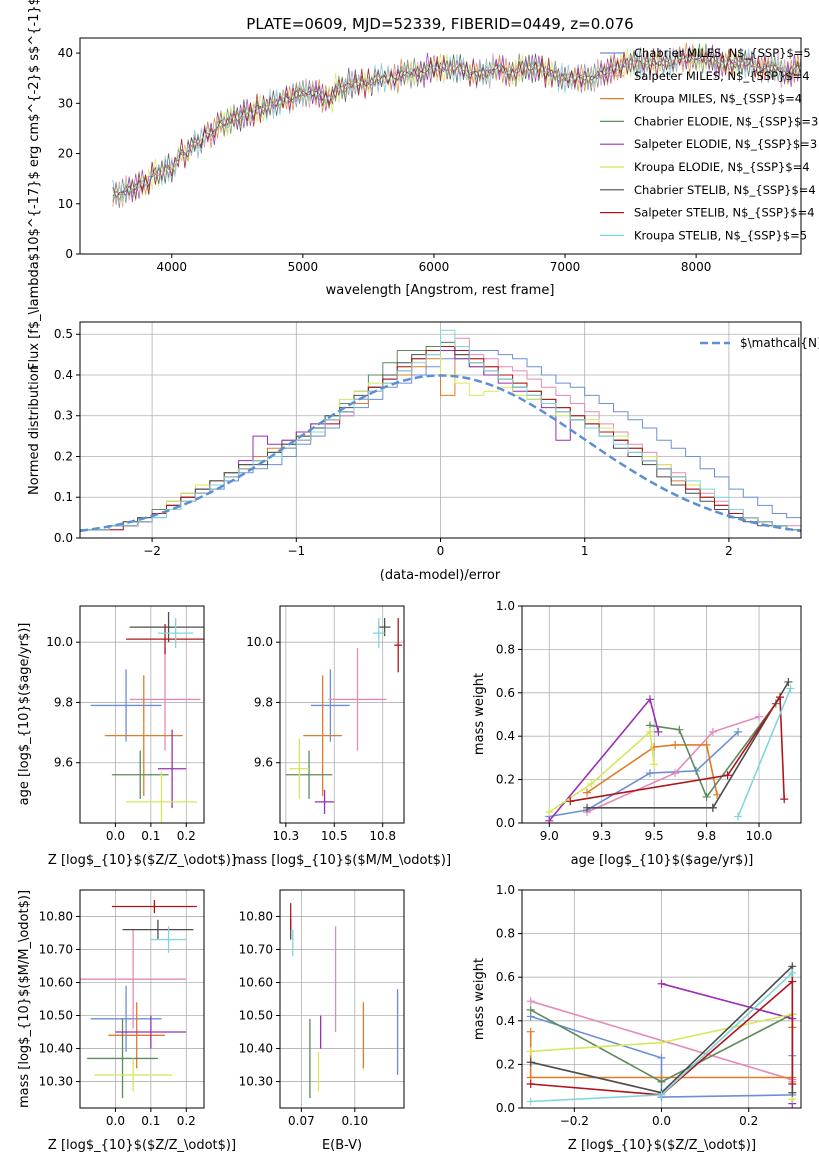 This screenshot has width=819, height=1170. What do you see at coordinates (63, 334) in the screenshot?
I see `y-tick-label: 0.5` at bounding box center [63, 334].